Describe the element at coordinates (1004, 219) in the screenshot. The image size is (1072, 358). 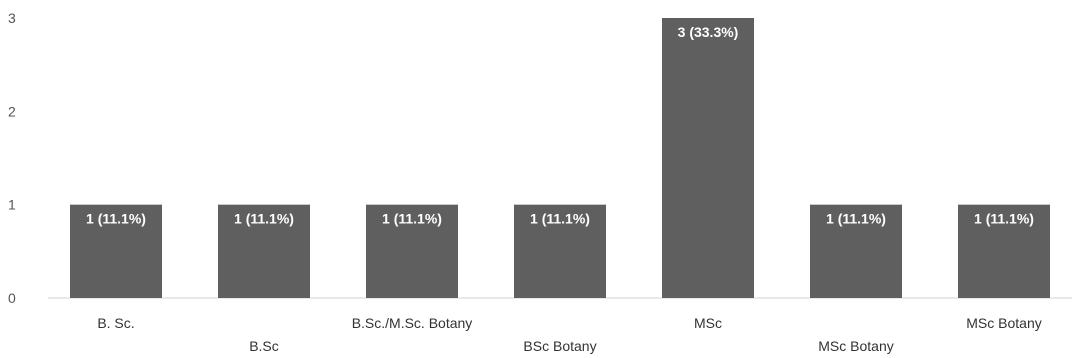
I see `bar-value-label-6: 1 (11.1%)` at that location.